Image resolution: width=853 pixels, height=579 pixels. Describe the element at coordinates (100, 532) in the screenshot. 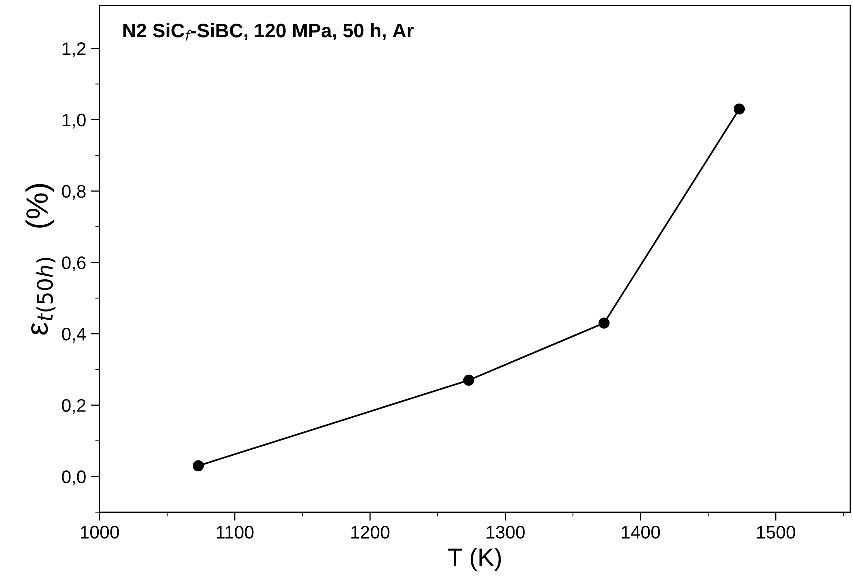

I see `x-tick-label: 1000` at that location.